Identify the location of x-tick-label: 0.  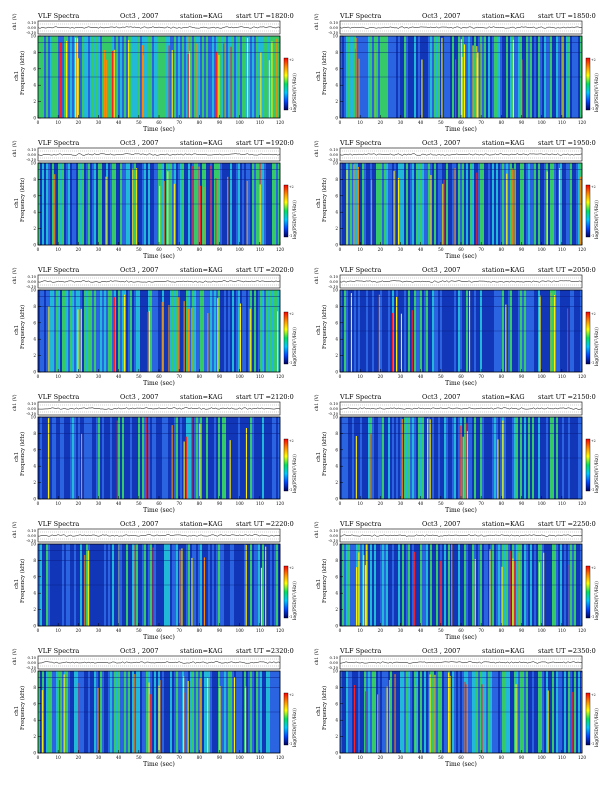
(340, 757).